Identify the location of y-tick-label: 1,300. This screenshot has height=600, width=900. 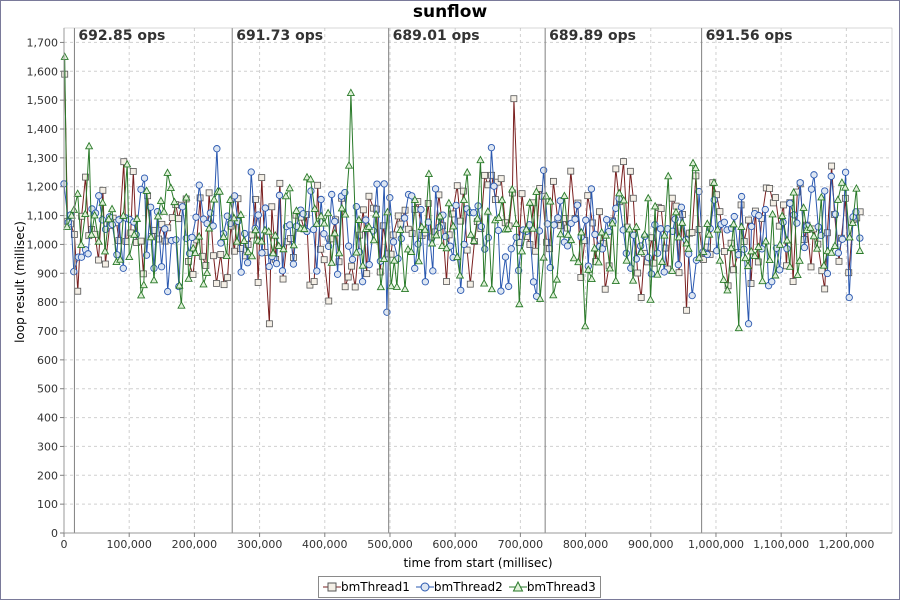
(43, 158).